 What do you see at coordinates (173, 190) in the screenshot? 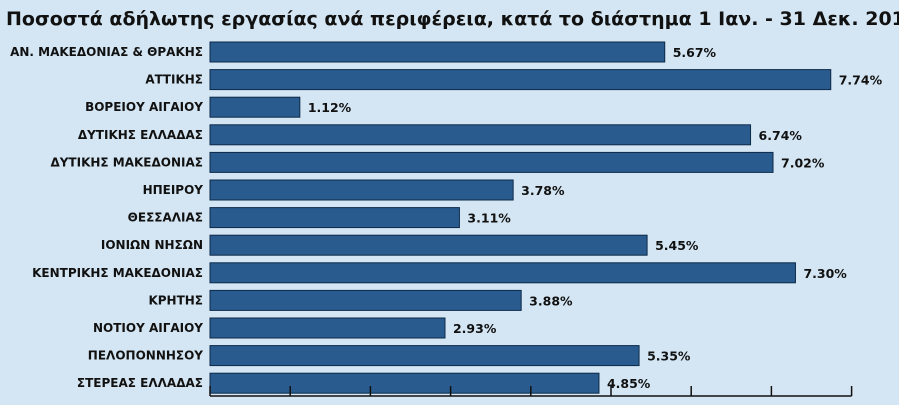
I see `category-label: ΗΠΕΙΡΟΥ` at bounding box center [173, 190].